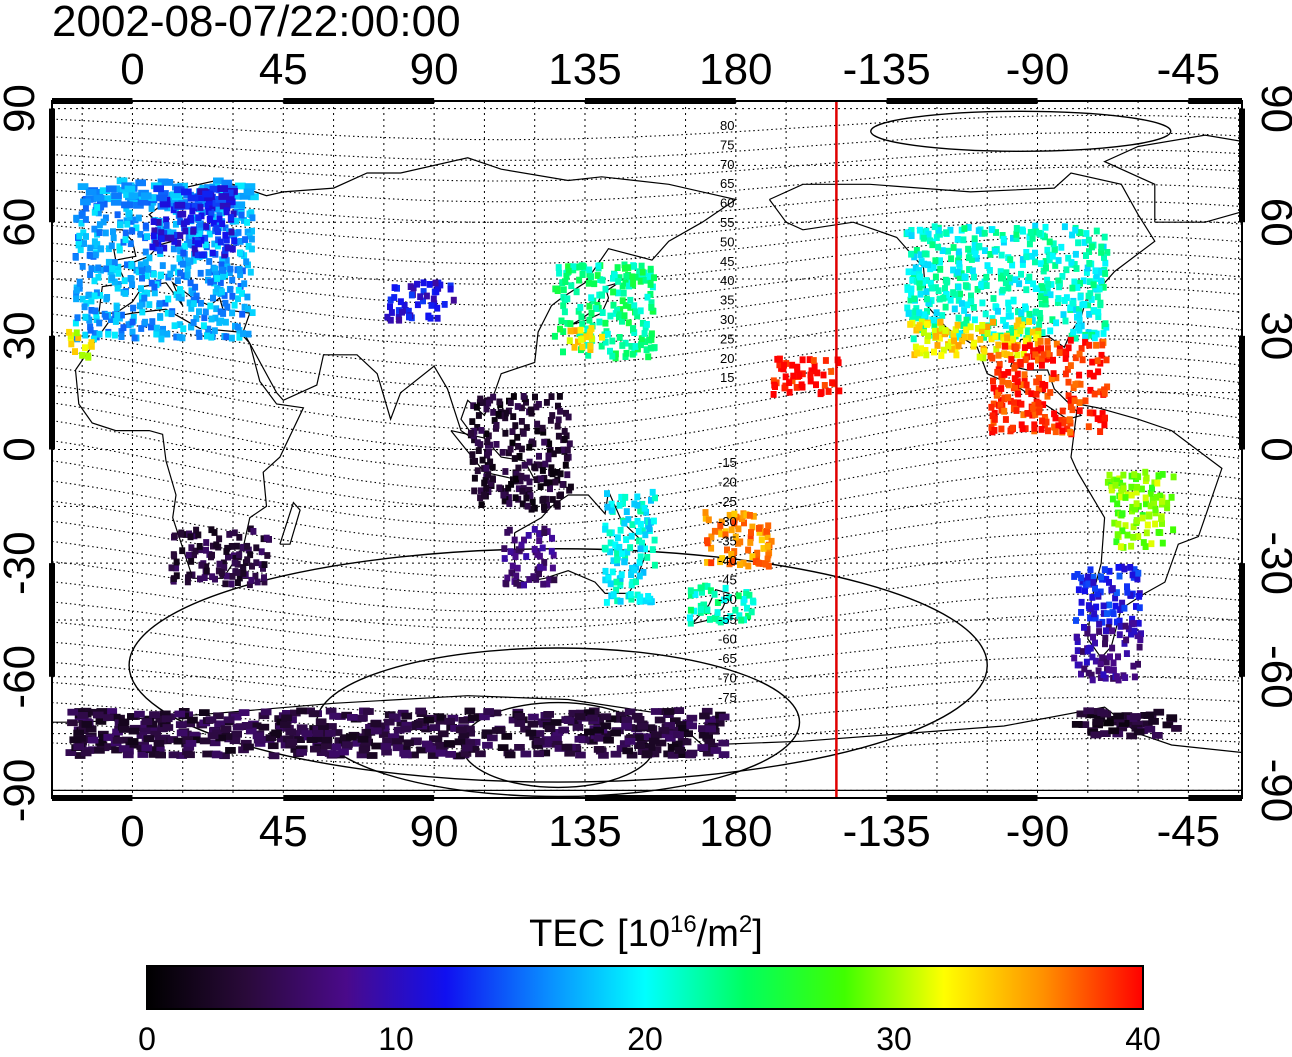 Image resolution: width=1292 pixels, height=1057 pixels. What do you see at coordinates (189, 443) in the screenshot?
I see `coastline` at bounding box center [189, 443].